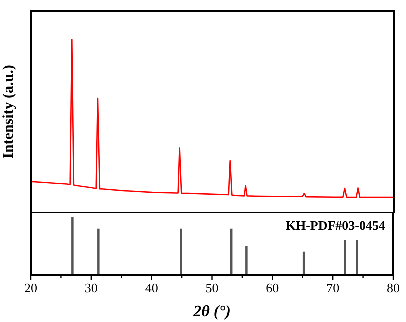 The width and height of the screenshot is (406, 322). What do you see at coordinates (336, 225) in the screenshot?
I see `annotation: KH-PDF#03-0454` at bounding box center [336, 225].